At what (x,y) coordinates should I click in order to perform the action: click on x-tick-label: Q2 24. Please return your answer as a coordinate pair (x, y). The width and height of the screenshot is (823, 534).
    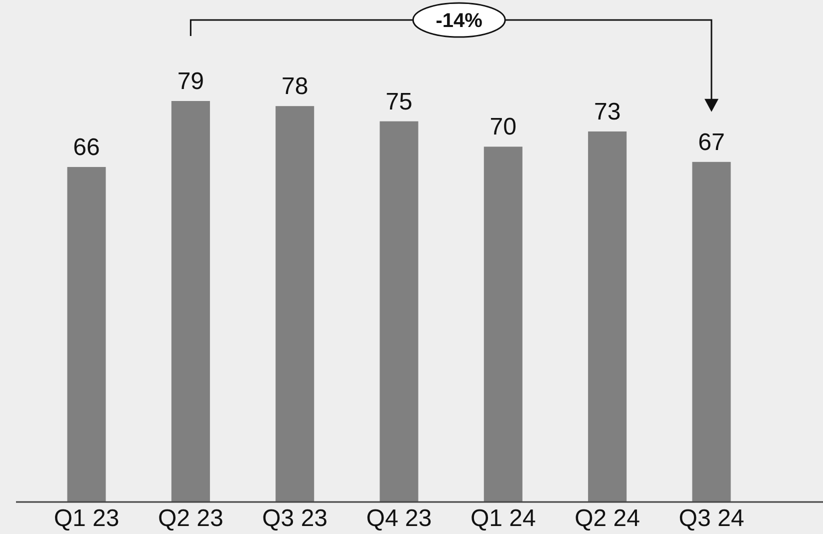
    Looking at the image, I should click on (607, 518).